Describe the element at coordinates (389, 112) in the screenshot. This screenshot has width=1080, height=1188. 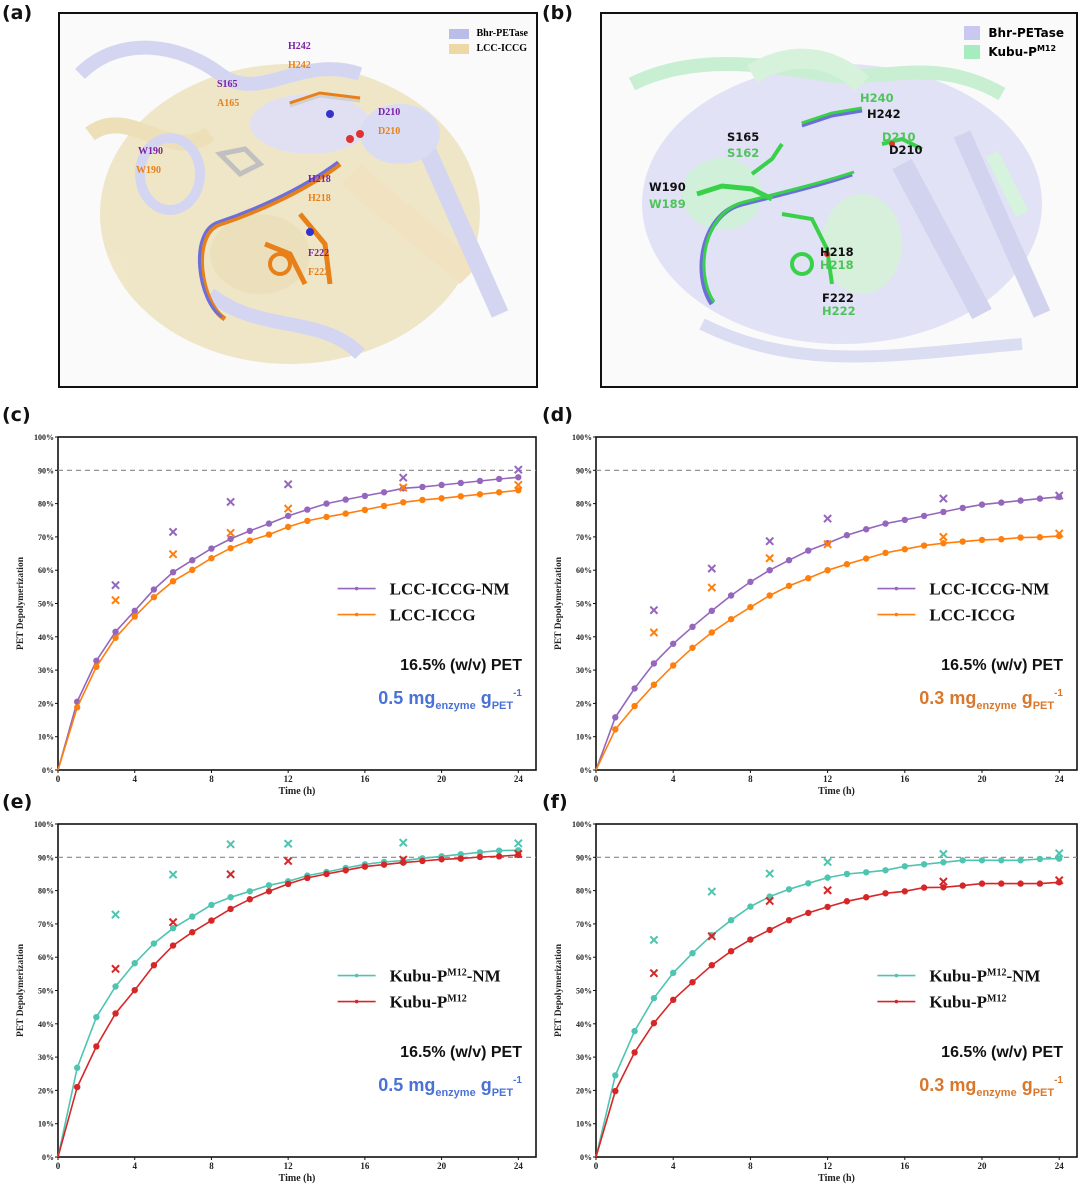
I see `residue-a-d210-top: D210` at that location.